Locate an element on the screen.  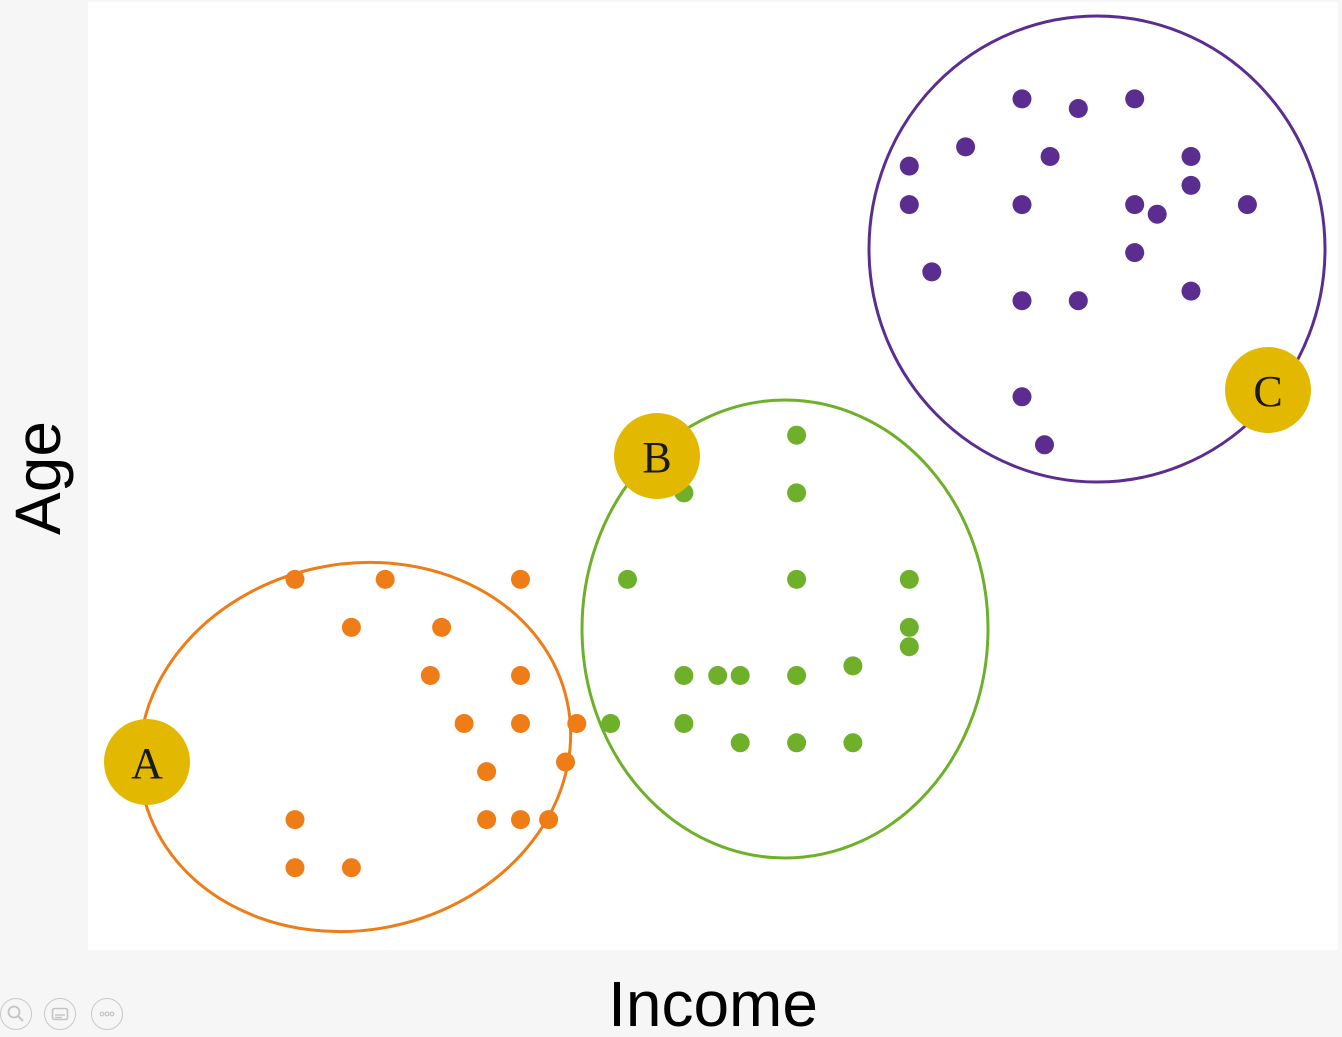
cluster-label-c: C is located at coordinates (1267, 391).